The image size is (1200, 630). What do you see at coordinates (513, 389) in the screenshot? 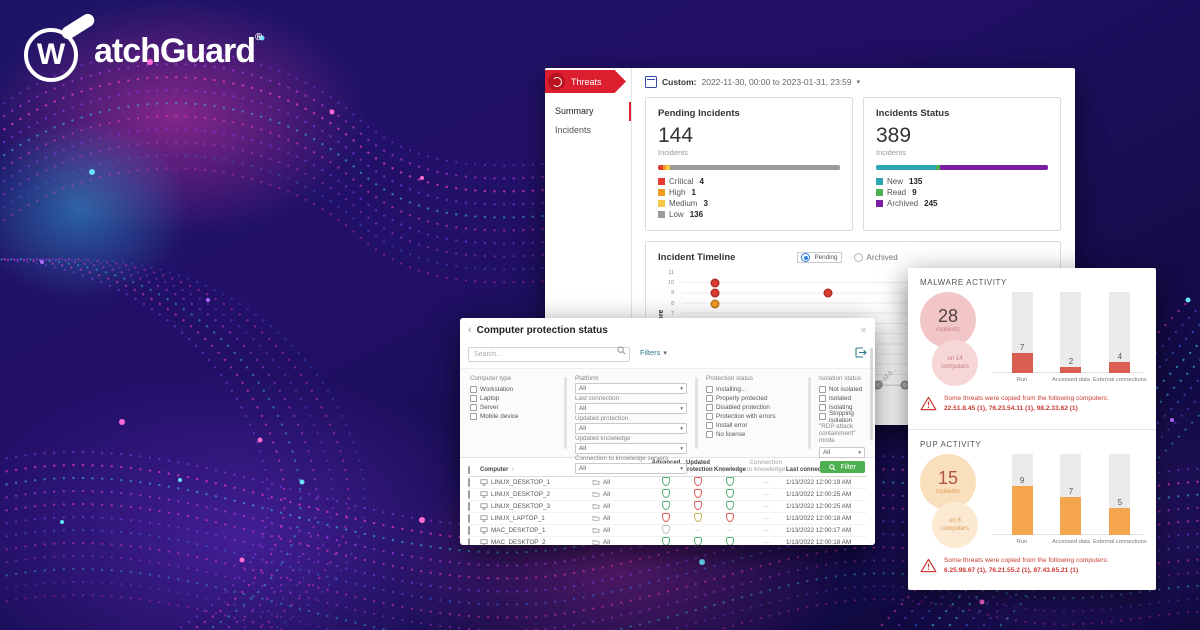
I see `checkbox-option: Workstation` at bounding box center [513, 389].